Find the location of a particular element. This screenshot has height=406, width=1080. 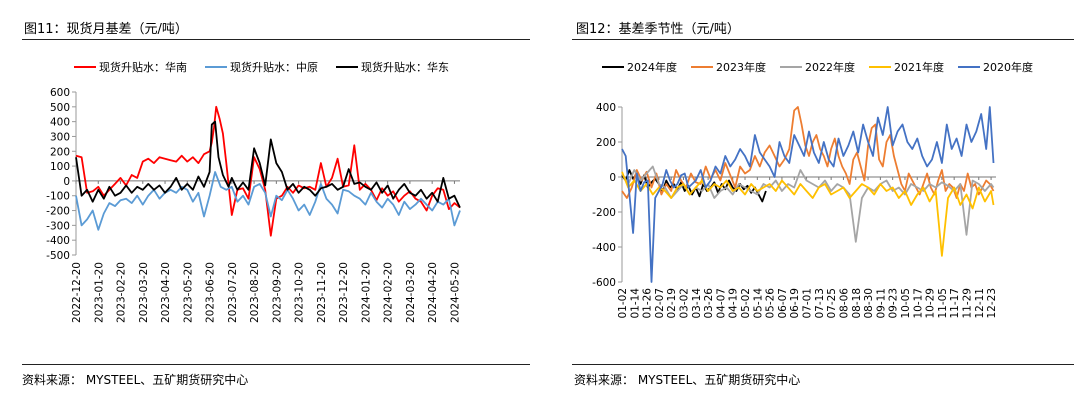

x-tick-label: 10-05 is located at coordinates (906, 303).